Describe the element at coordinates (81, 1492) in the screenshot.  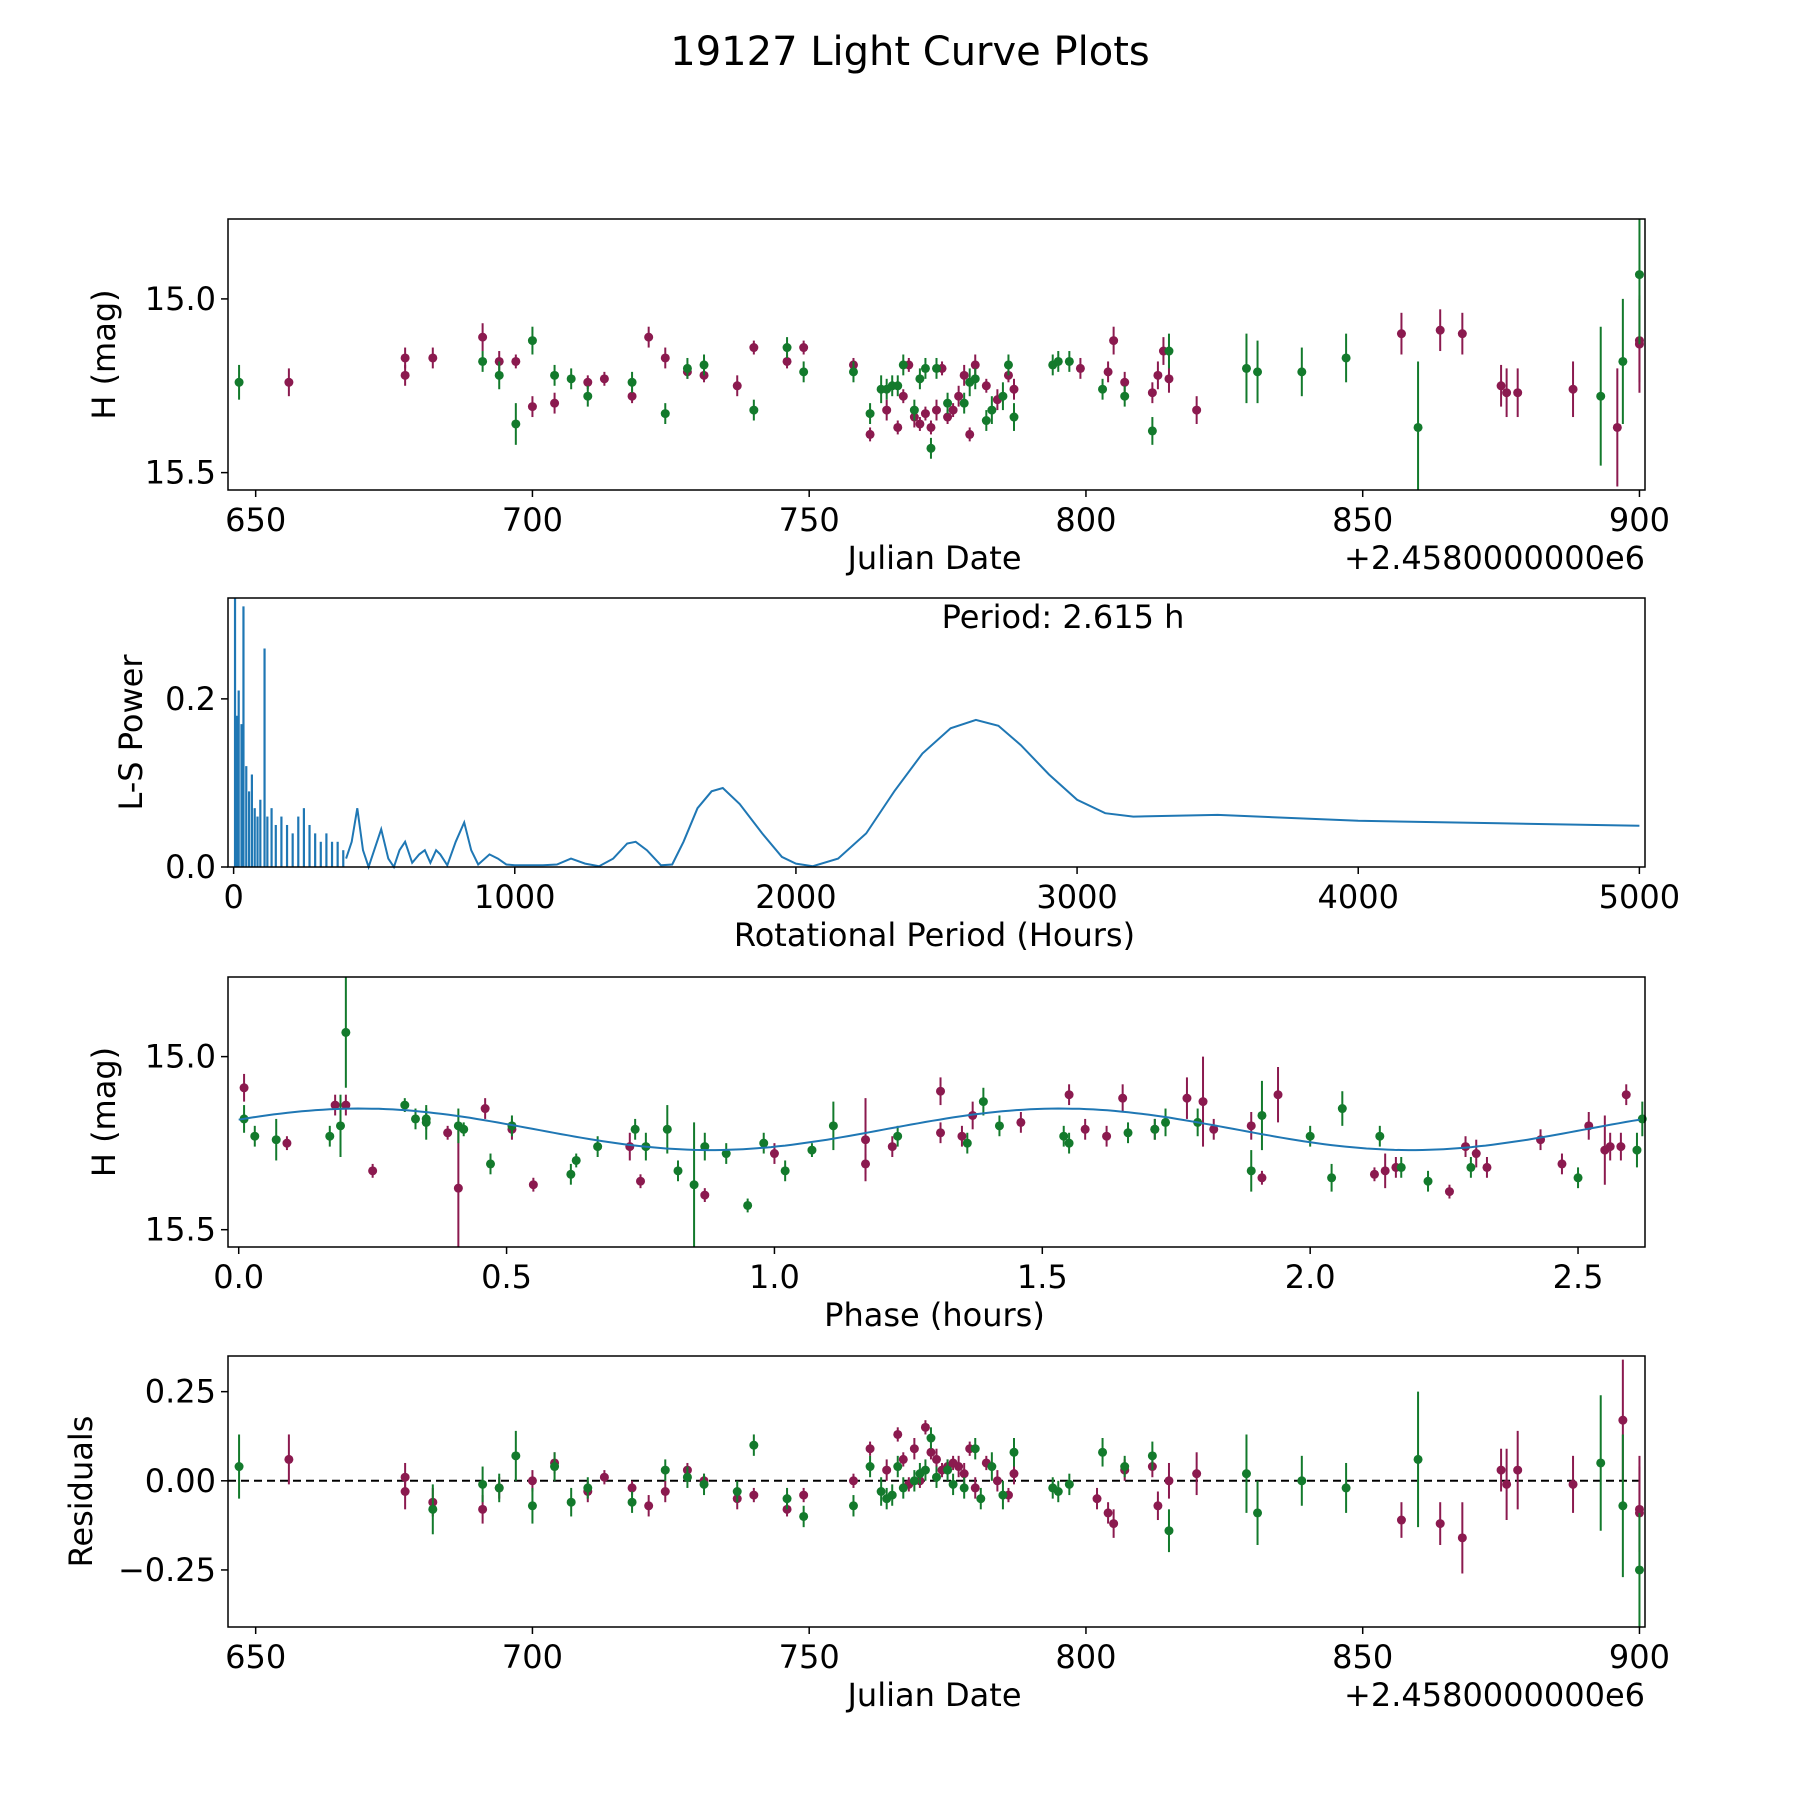
I see `y-axis-label: Residuals` at that location.